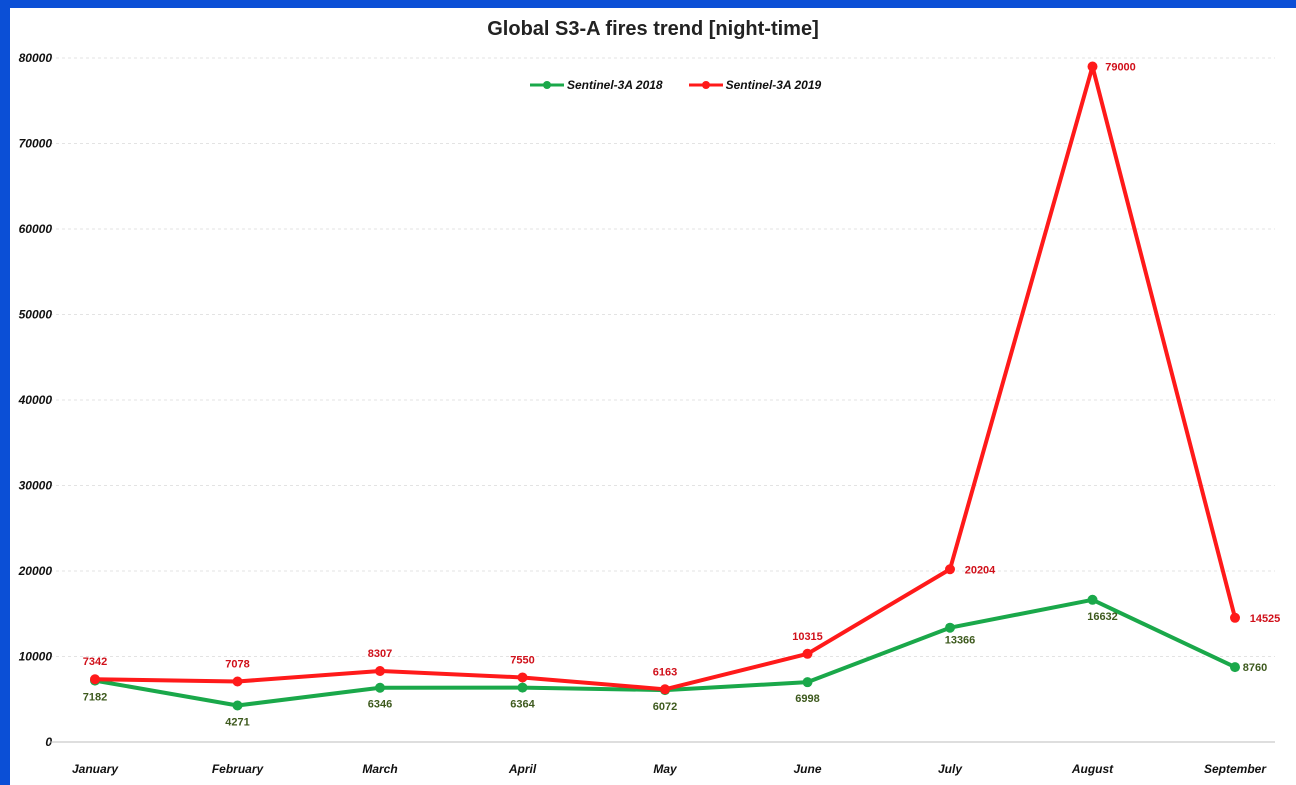 The image size is (1296, 785). Describe the element at coordinates (653, 29) in the screenshot. I see `chart-title: Global S3-A fires trend [night-time]` at that location.